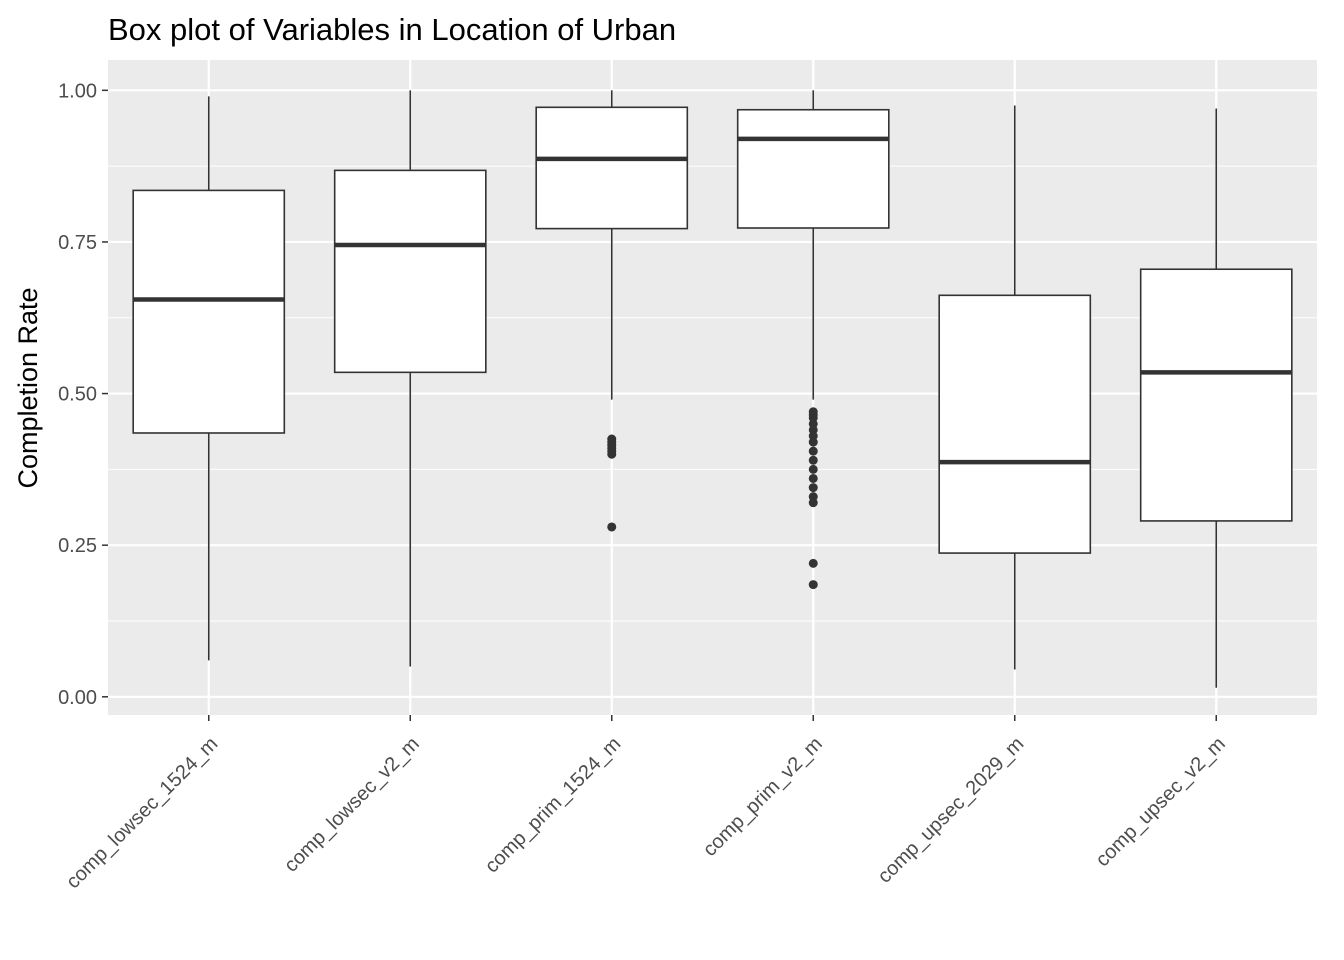  I want to click on x-tick-label: comp_lowsec_v2_m, so click(352, 805).